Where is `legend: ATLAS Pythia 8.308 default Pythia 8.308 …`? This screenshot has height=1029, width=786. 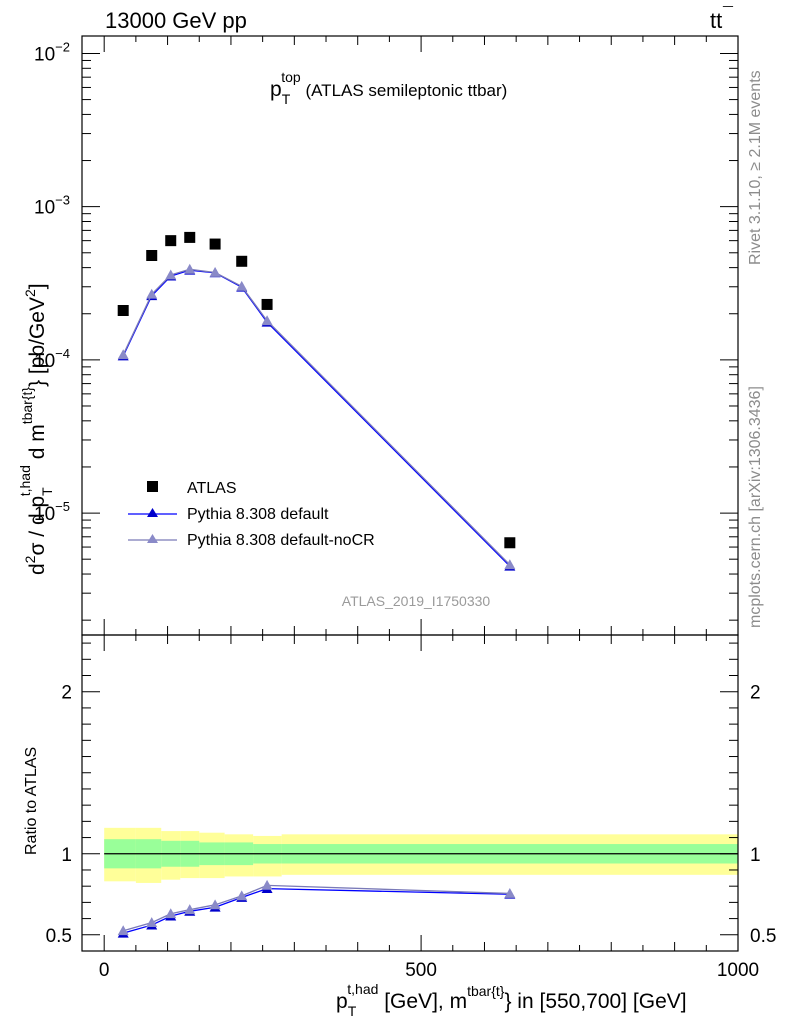
legend: ATLAS Pythia 8.308 default Pythia 8.308 … is located at coordinates (251, 514).